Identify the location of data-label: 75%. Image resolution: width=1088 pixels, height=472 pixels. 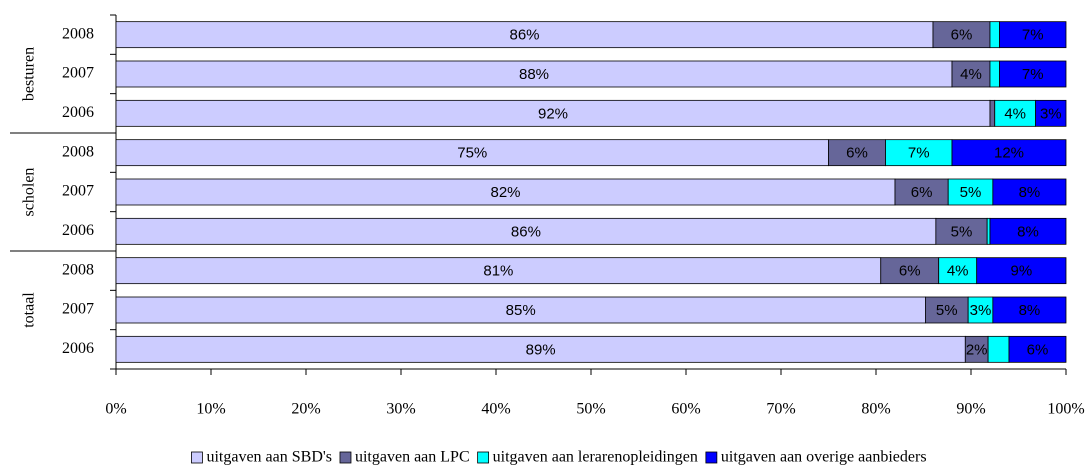
(472, 153).